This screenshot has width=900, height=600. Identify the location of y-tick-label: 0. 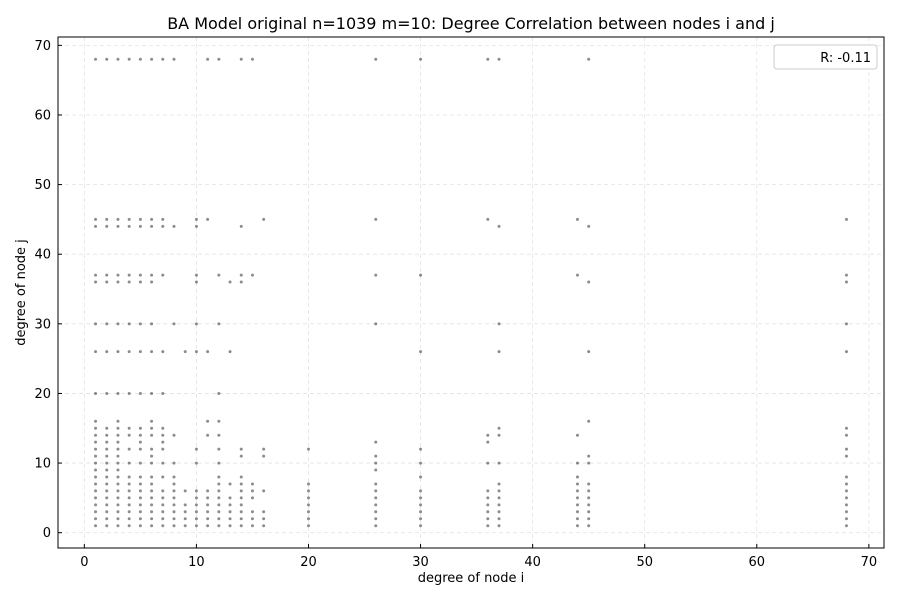
(47, 533).